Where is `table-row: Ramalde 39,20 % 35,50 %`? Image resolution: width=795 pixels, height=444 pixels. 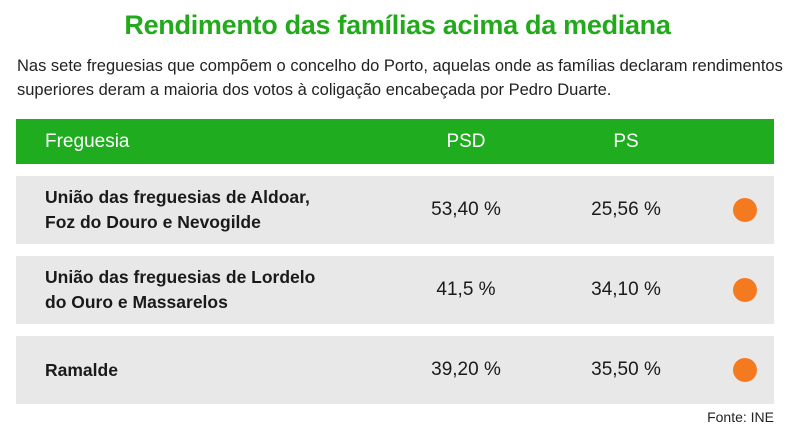 table-row: Ramalde 39,20 % 35,50 % is located at coordinates (395, 370).